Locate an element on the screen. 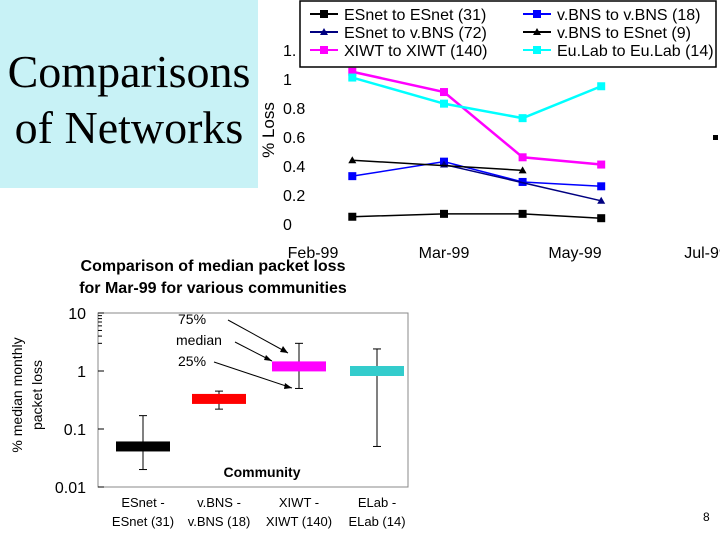  annotation-75: 75% is located at coordinates (192, 319).